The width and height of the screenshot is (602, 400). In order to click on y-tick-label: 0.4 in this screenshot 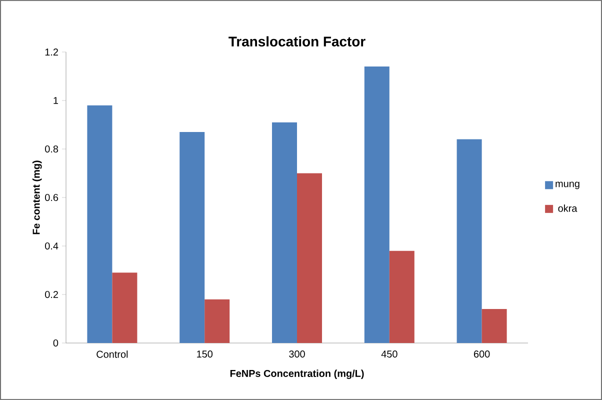, I will do `click(51, 246)`.